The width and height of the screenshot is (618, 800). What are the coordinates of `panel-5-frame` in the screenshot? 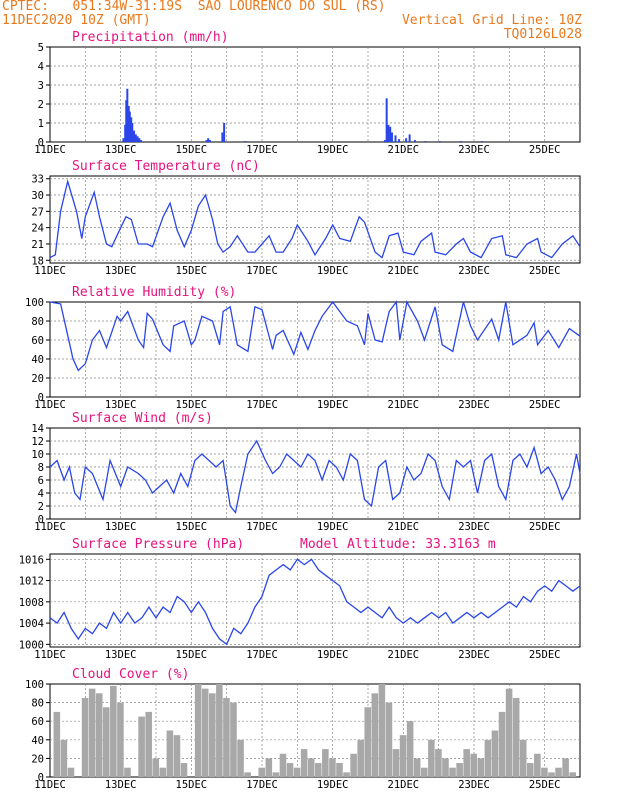 It's located at (315, 600).